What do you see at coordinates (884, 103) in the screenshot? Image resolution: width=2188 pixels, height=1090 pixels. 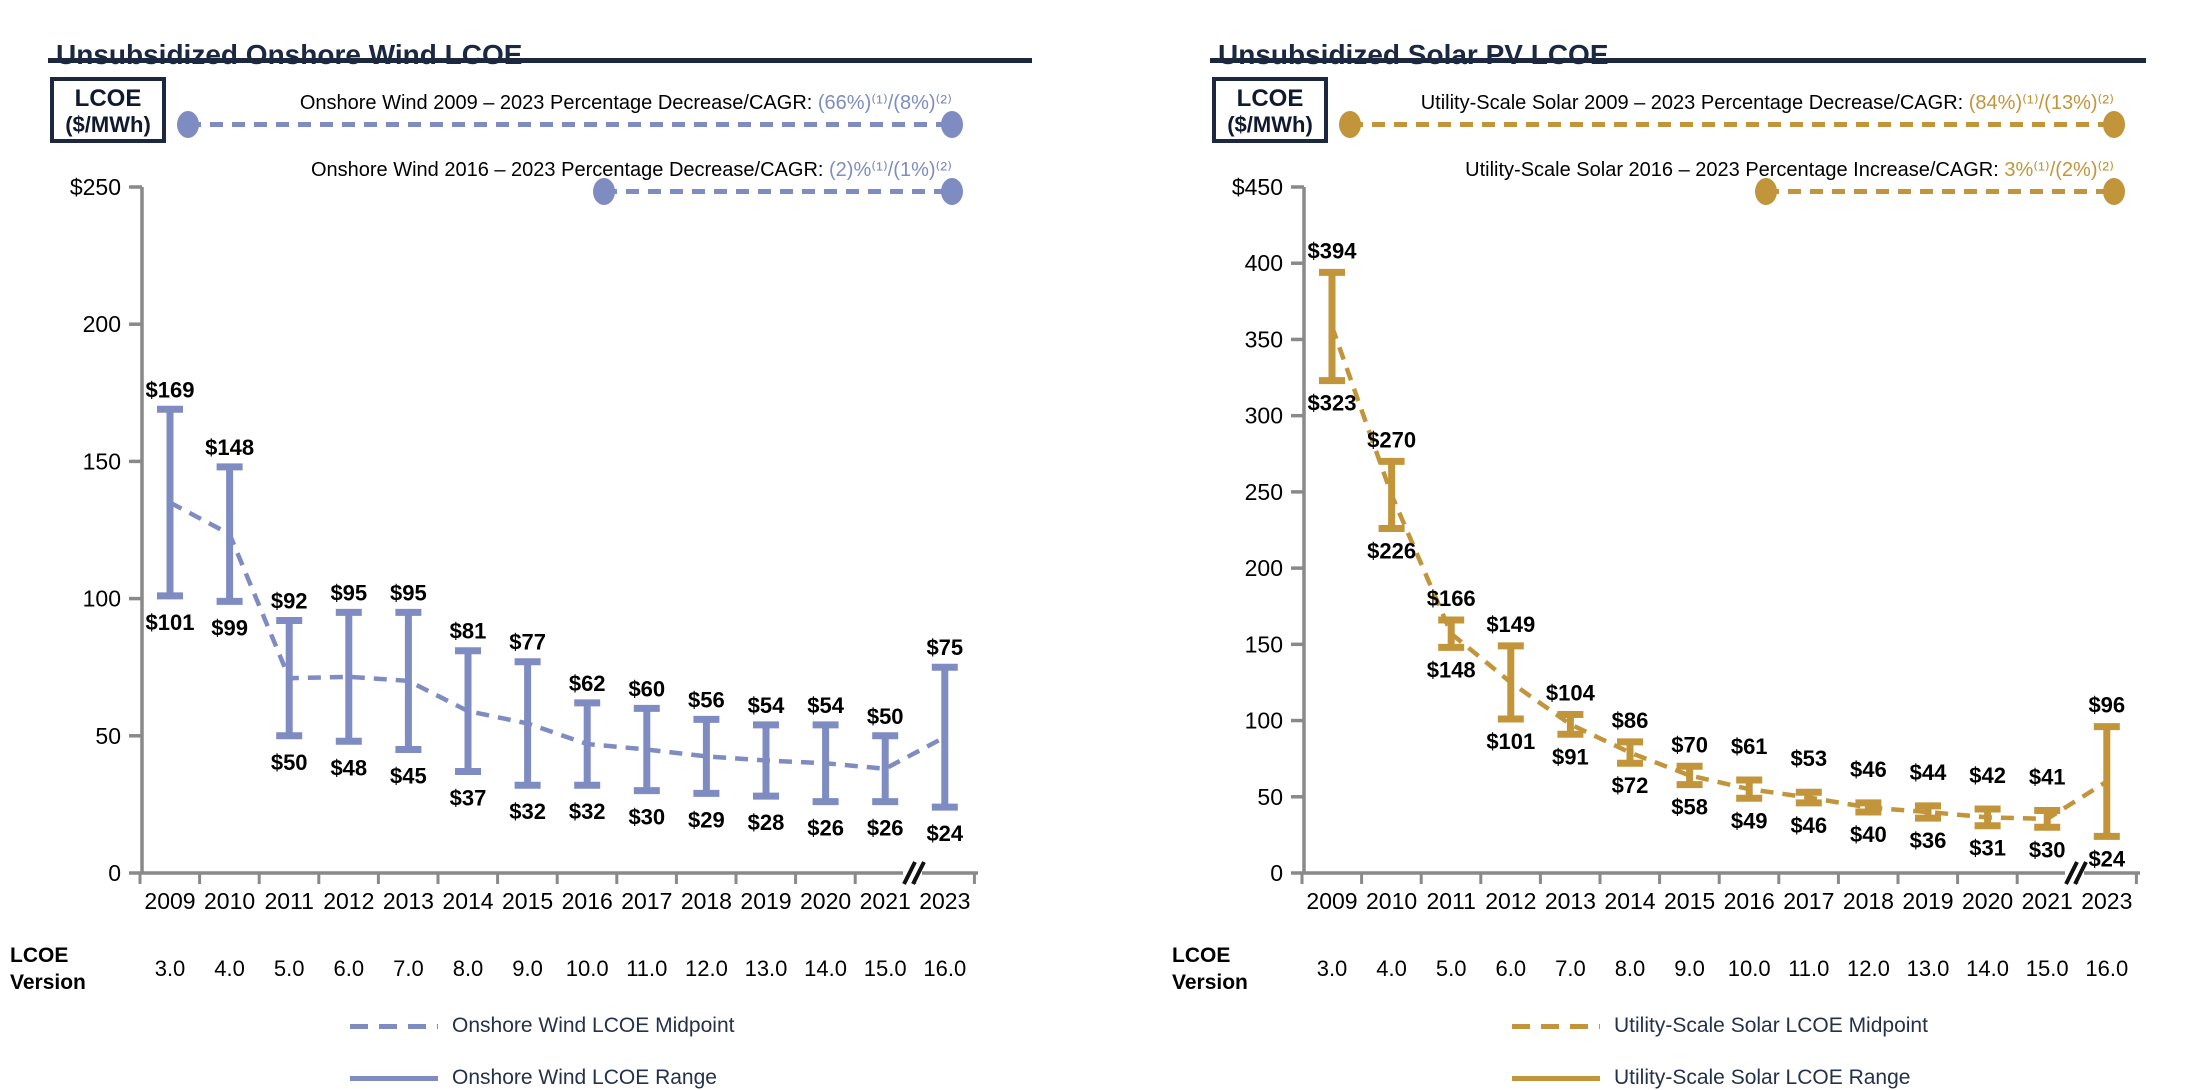 I see `annotation-2009-2023-value: (66%)⁽¹⁾/(8%)⁽²⁾` at bounding box center [884, 103].